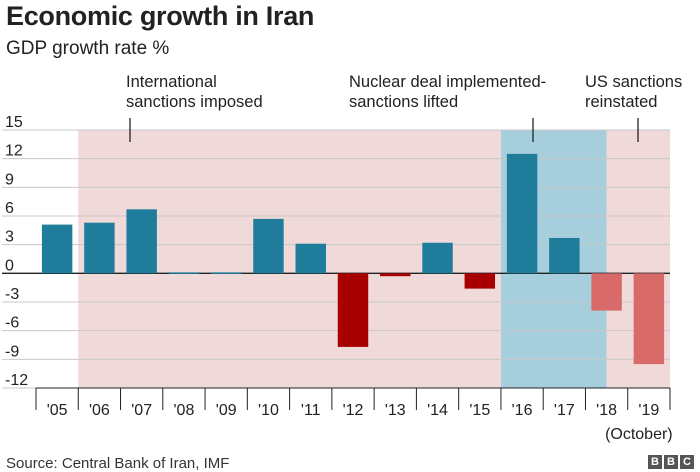 The height and width of the screenshot is (472, 700). What do you see at coordinates (226, 410) in the screenshot?
I see `x-tick-label: '09` at bounding box center [226, 410].